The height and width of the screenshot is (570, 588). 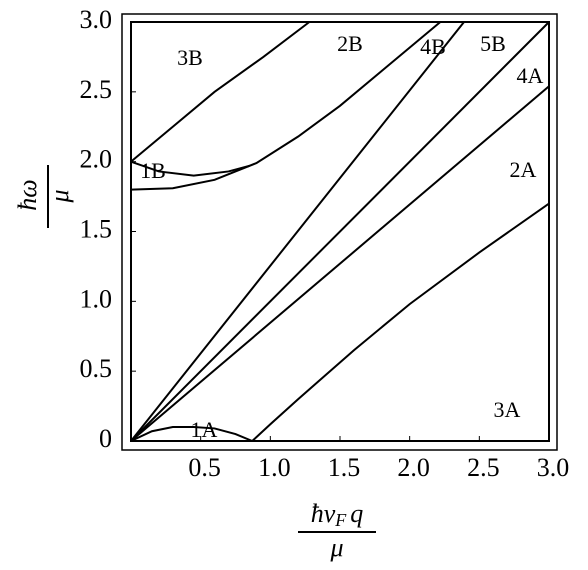 What do you see at coordinates (274, 467) in the screenshot?
I see `x-tick-label: 1.0` at bounding box center [274, 467].